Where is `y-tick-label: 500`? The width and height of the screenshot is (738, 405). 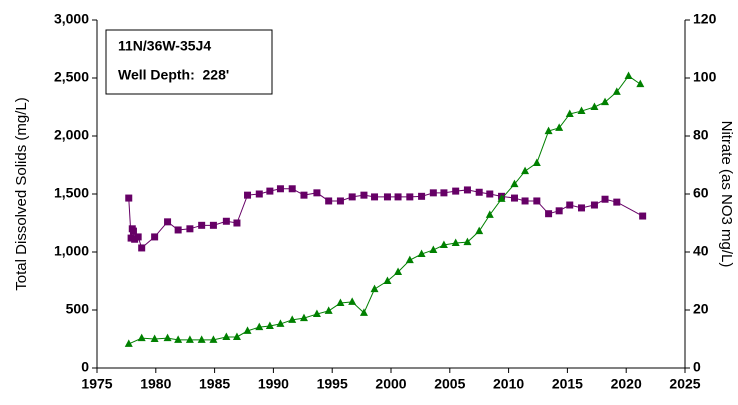
y-tick-label: 500 is located at coordinates (78, 309).